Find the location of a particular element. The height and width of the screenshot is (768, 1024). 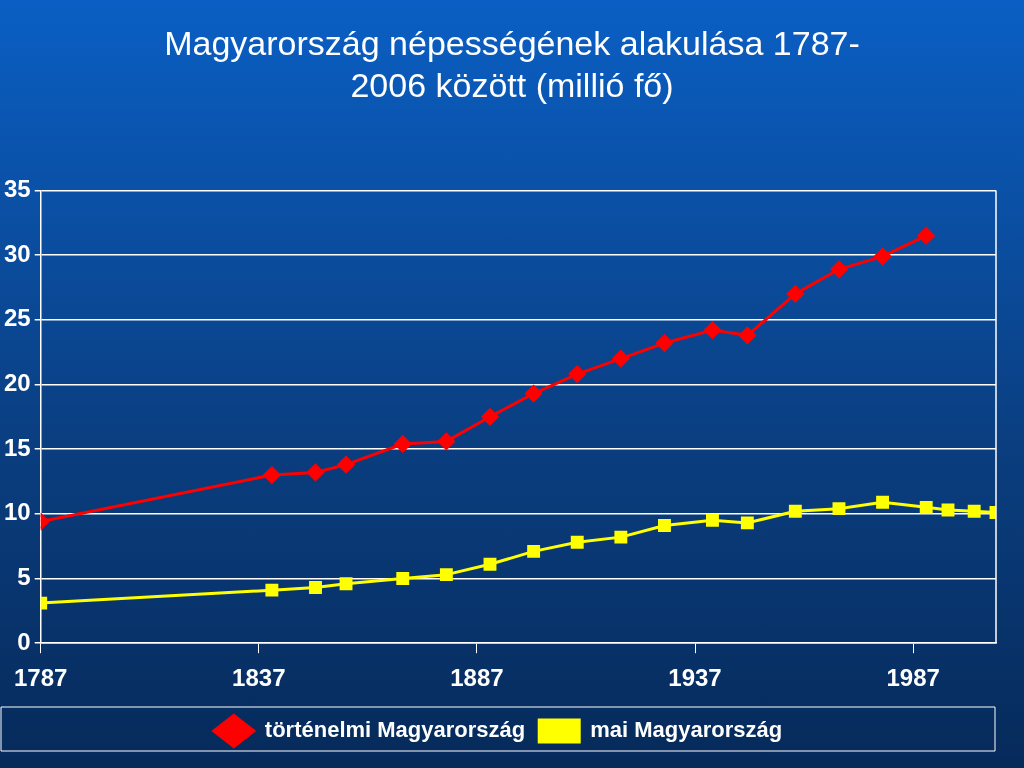

y-tick-label: 15 is located at coordinates (17, 447).